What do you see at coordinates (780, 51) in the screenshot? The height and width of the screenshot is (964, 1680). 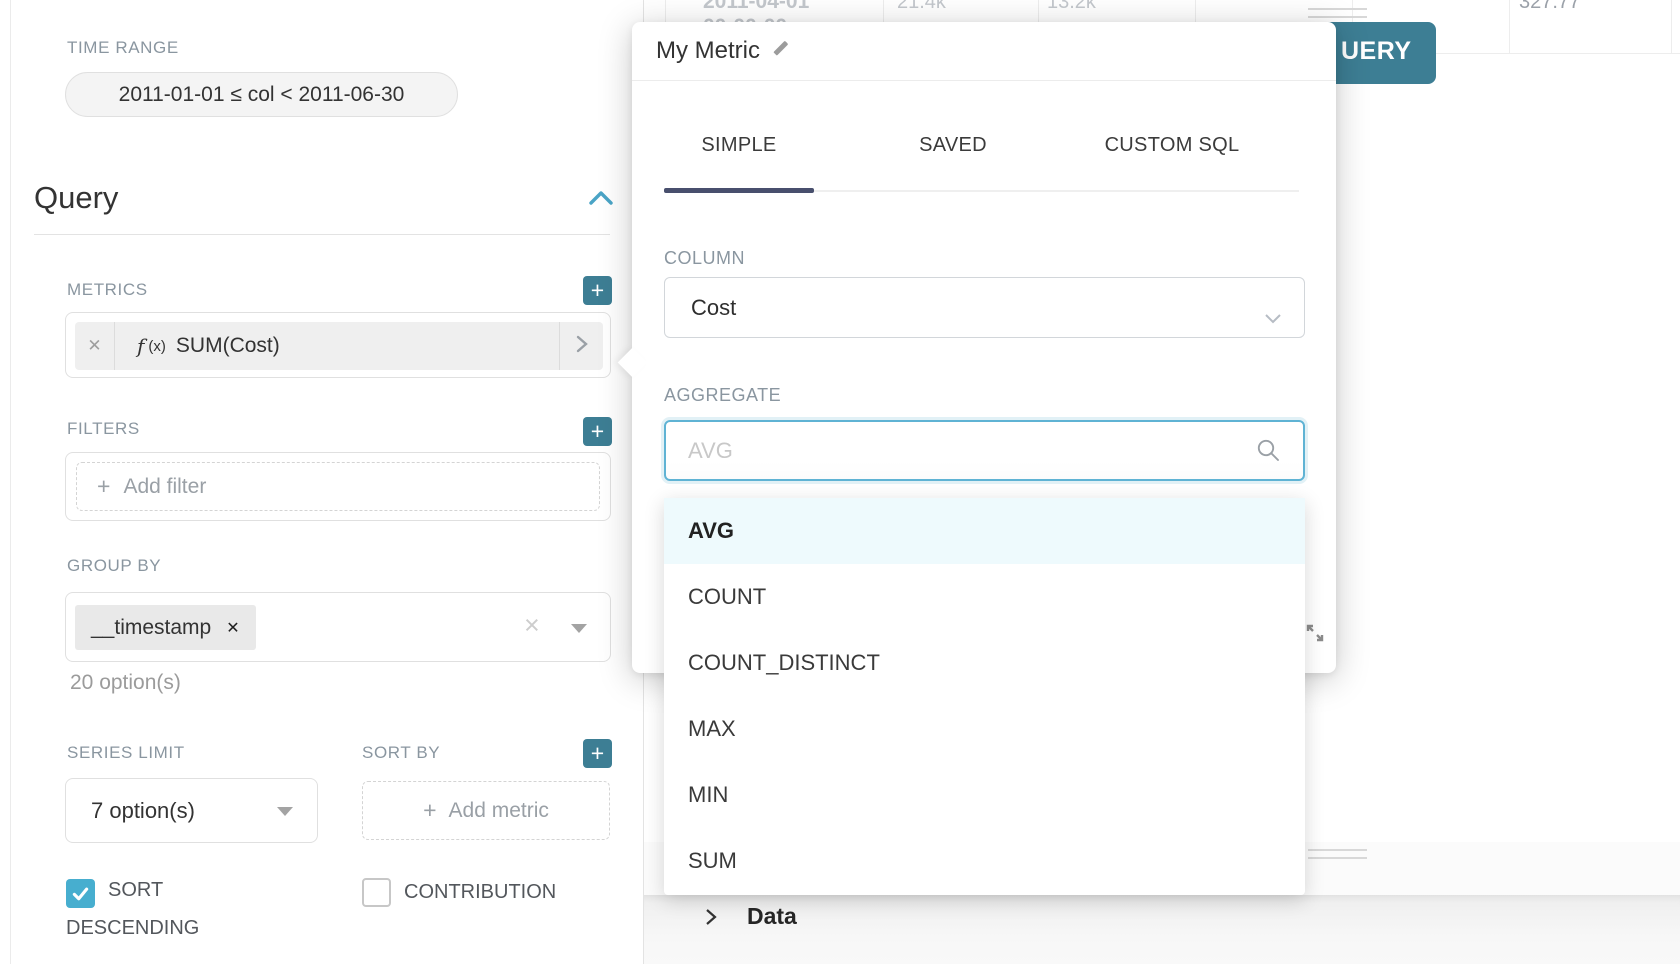 I see `pencil-icon` at bounding box center [780, 51].